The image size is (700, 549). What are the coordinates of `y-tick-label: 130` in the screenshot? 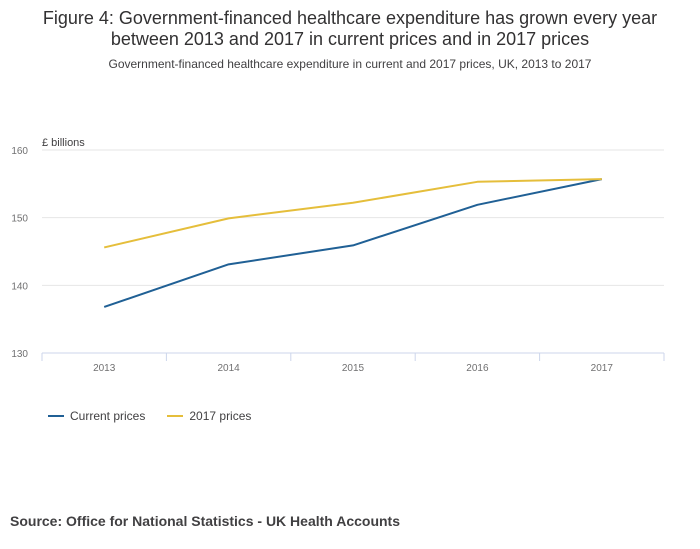 It's located at (19, 354).